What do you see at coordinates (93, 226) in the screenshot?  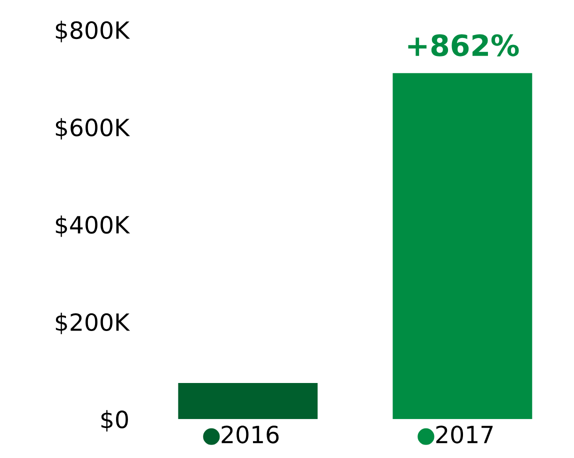 I see `y-tick-label: $400K` at bounding box center [93, 226].